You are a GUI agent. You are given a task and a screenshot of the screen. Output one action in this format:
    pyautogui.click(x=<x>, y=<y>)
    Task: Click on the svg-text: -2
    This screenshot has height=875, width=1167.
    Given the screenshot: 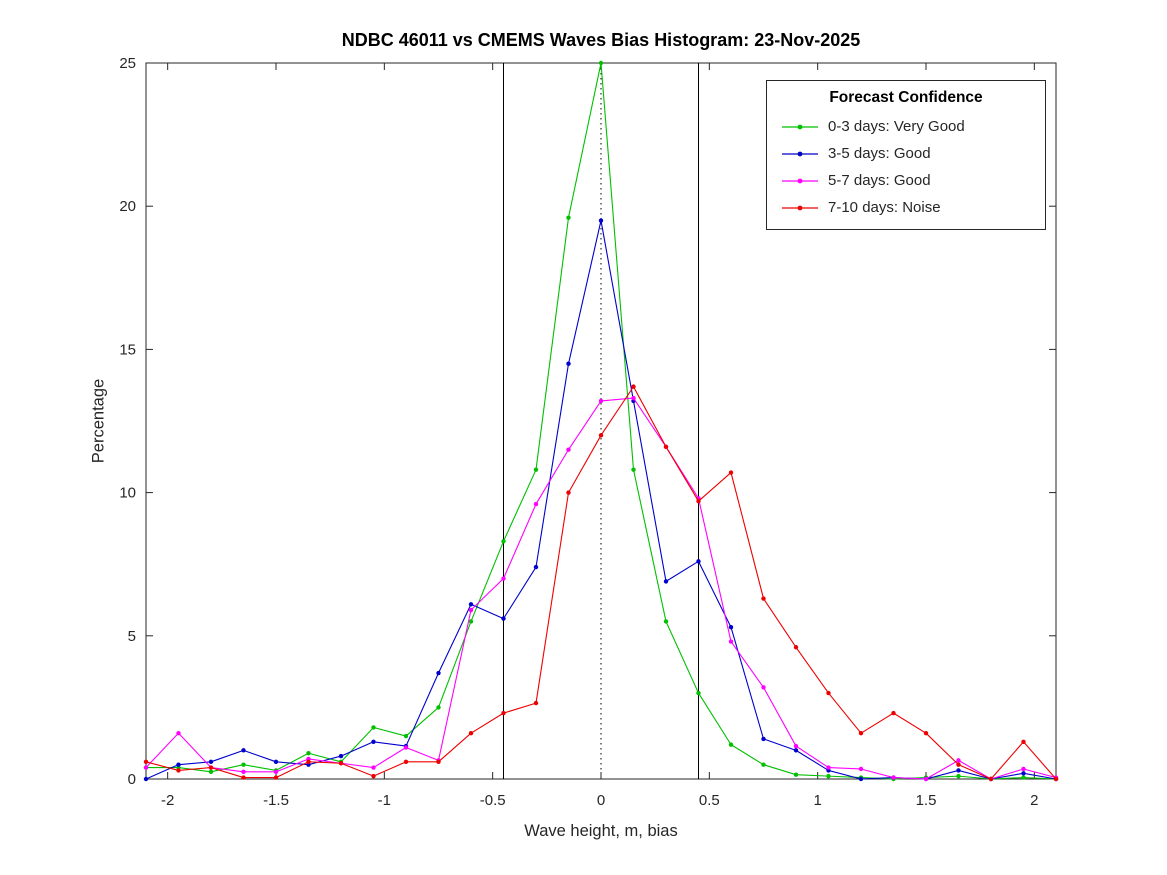 What is the action you would take?
    pyautogui.click(x=167, y=800)
    